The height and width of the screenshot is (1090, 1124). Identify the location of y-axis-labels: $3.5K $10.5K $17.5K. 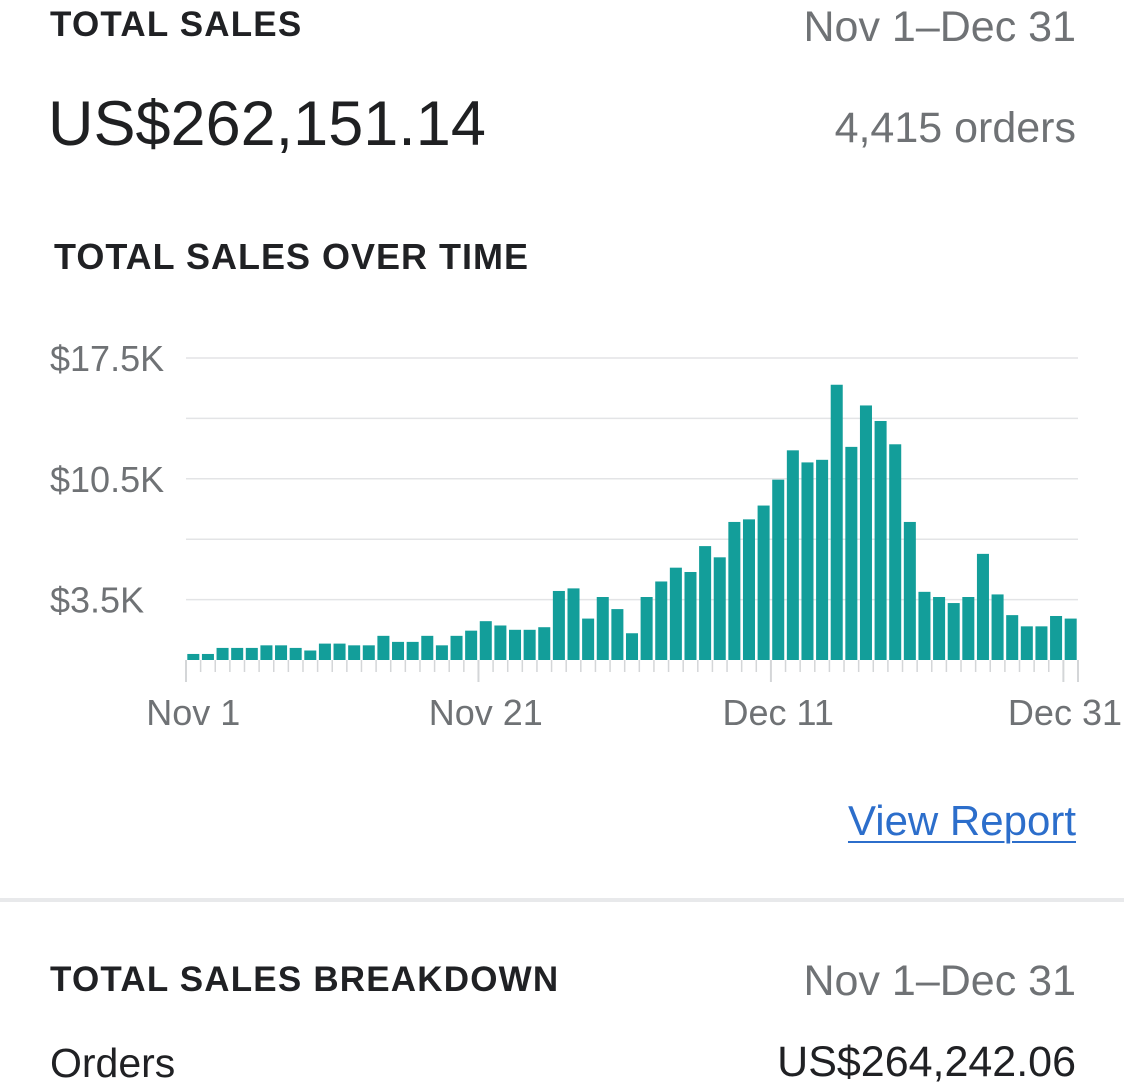
(107, 479).